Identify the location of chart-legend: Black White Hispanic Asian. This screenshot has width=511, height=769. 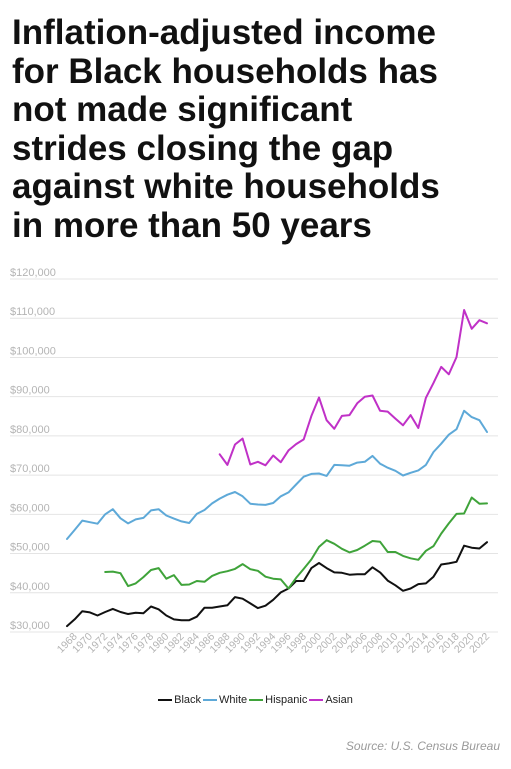
(255, 699).